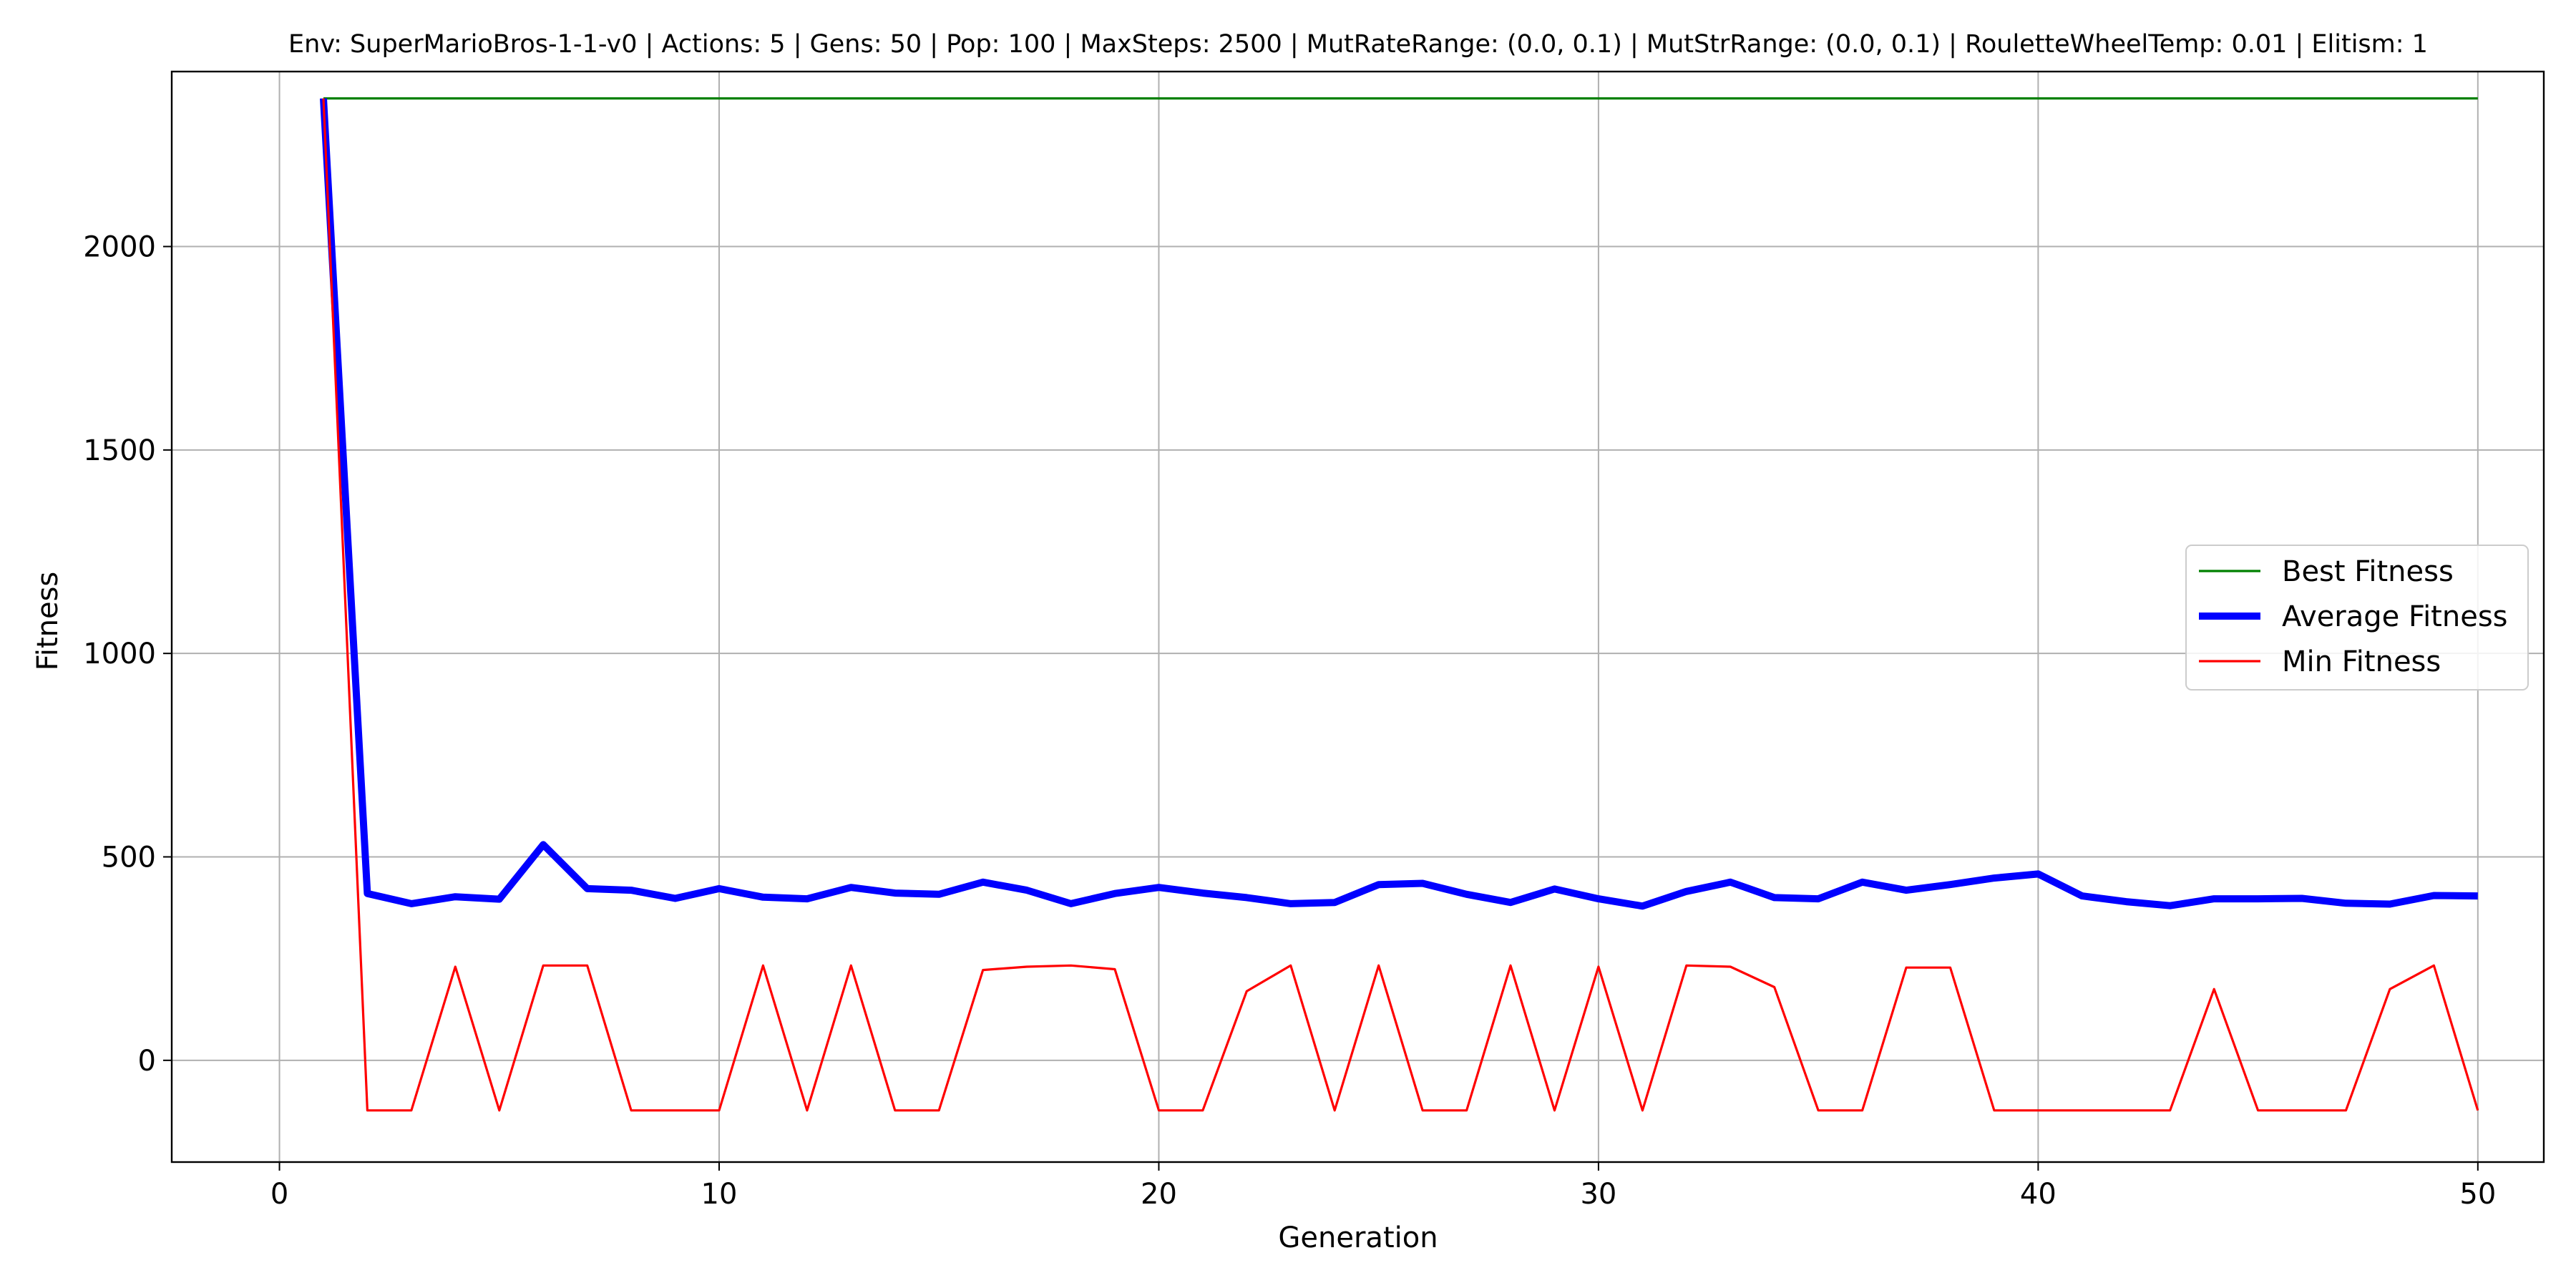 The image size is (2576, 1288). What do you see at coordinates (1358, 1237) in the screenshot?
I see `x-axis-title: Generation` at bounding box center [1358, 1237].